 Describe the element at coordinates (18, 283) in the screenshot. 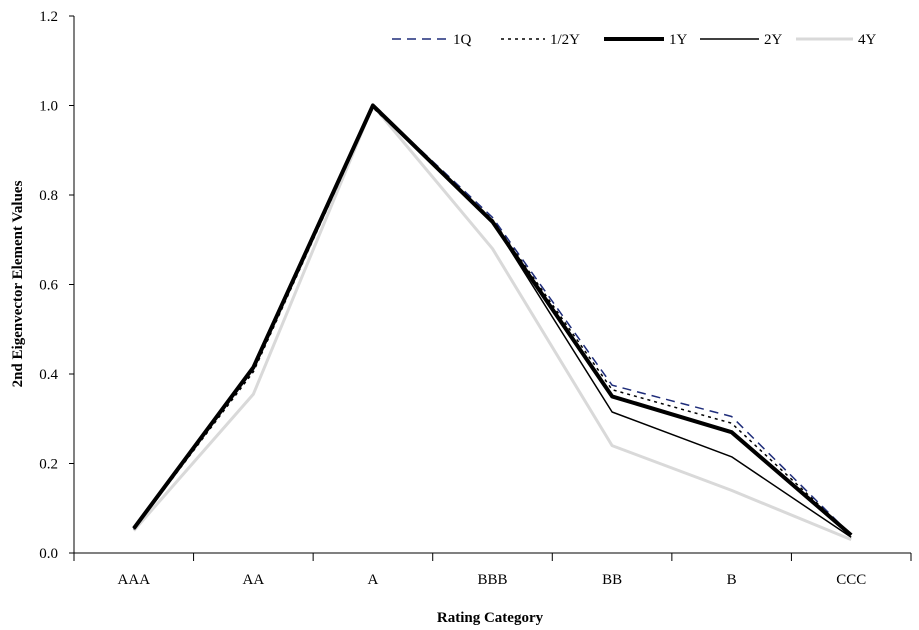

I see `y-axis-title: 2nd Eigenvector Element Values` at that location.